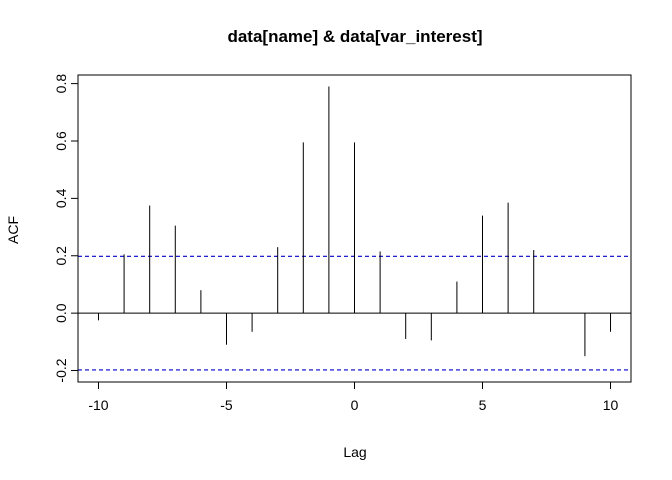  I want to click on x-tick-label: 0, so click(355, 405).